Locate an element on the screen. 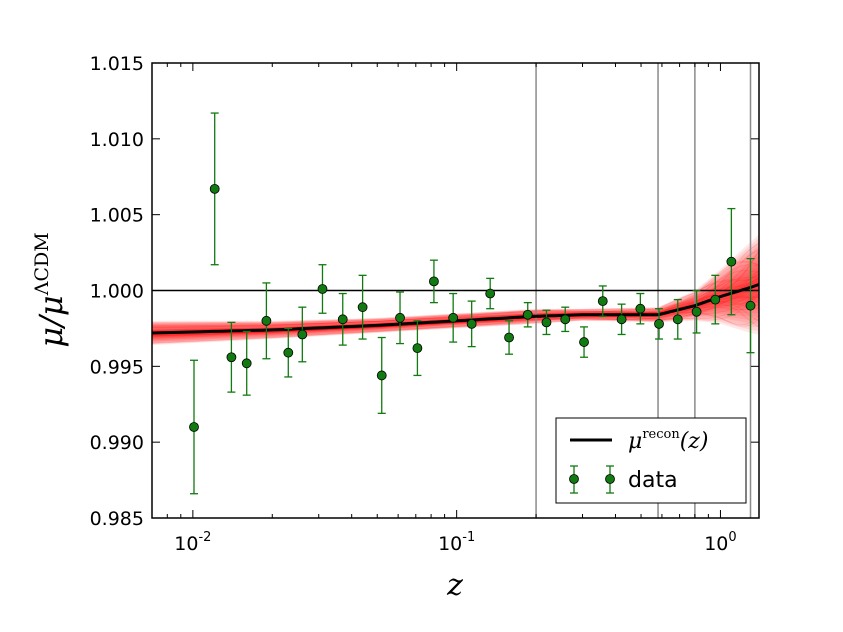 The height and width of the screenshot is (632, 843). legend-recon-sup: recon is located at coordinates (661, 434).